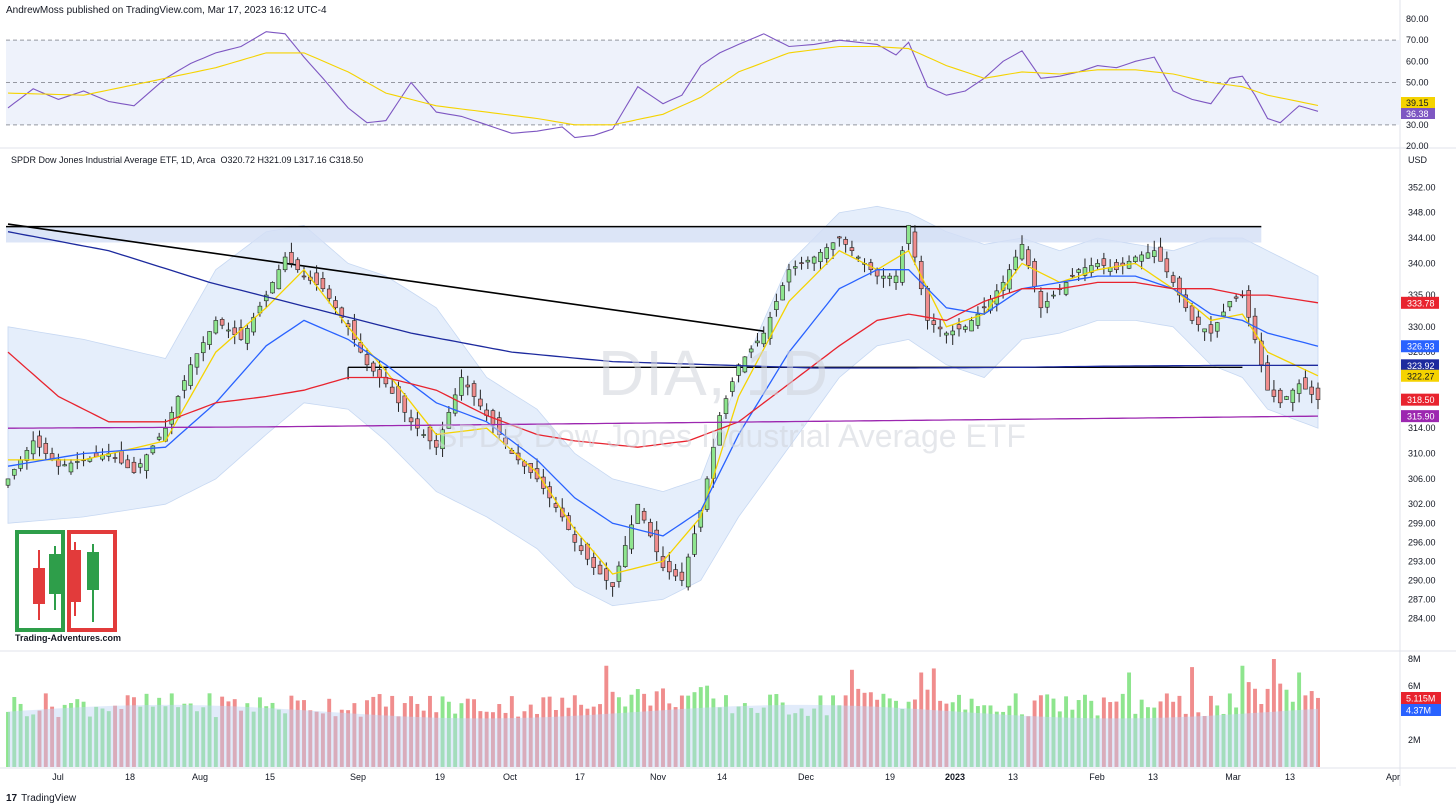 The height and width of the screenshot is (810, 1456). What do you see at coordinates (1417, 19) in the screenshot?
I see `rsi-tick-label: 80.00` at bounding box center [1417, 19].